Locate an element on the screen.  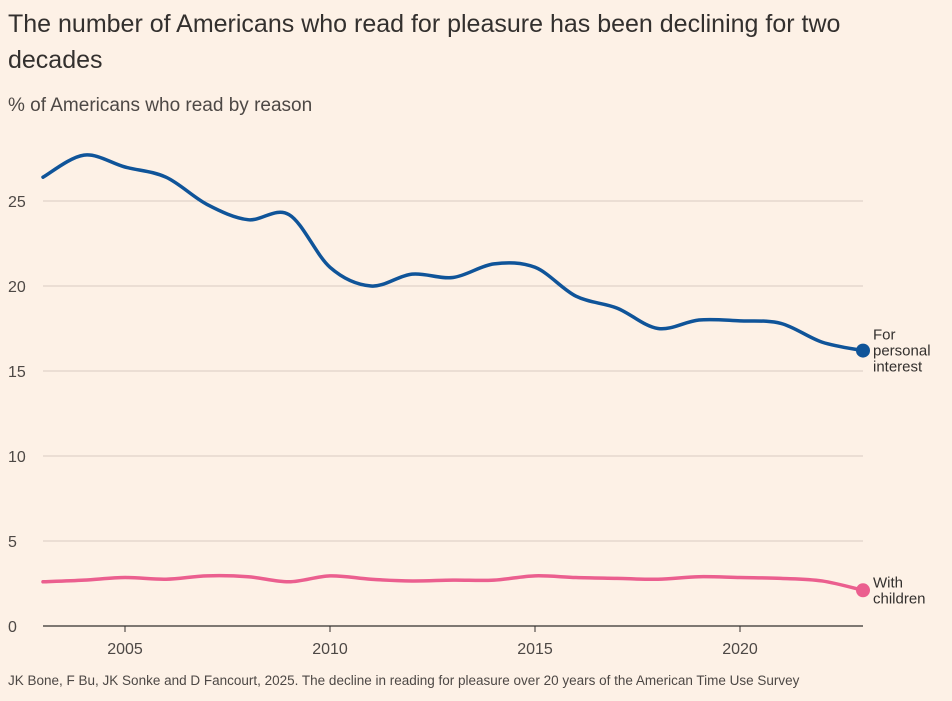
y-tick-label: 0 is located at coordinates (12, 627).